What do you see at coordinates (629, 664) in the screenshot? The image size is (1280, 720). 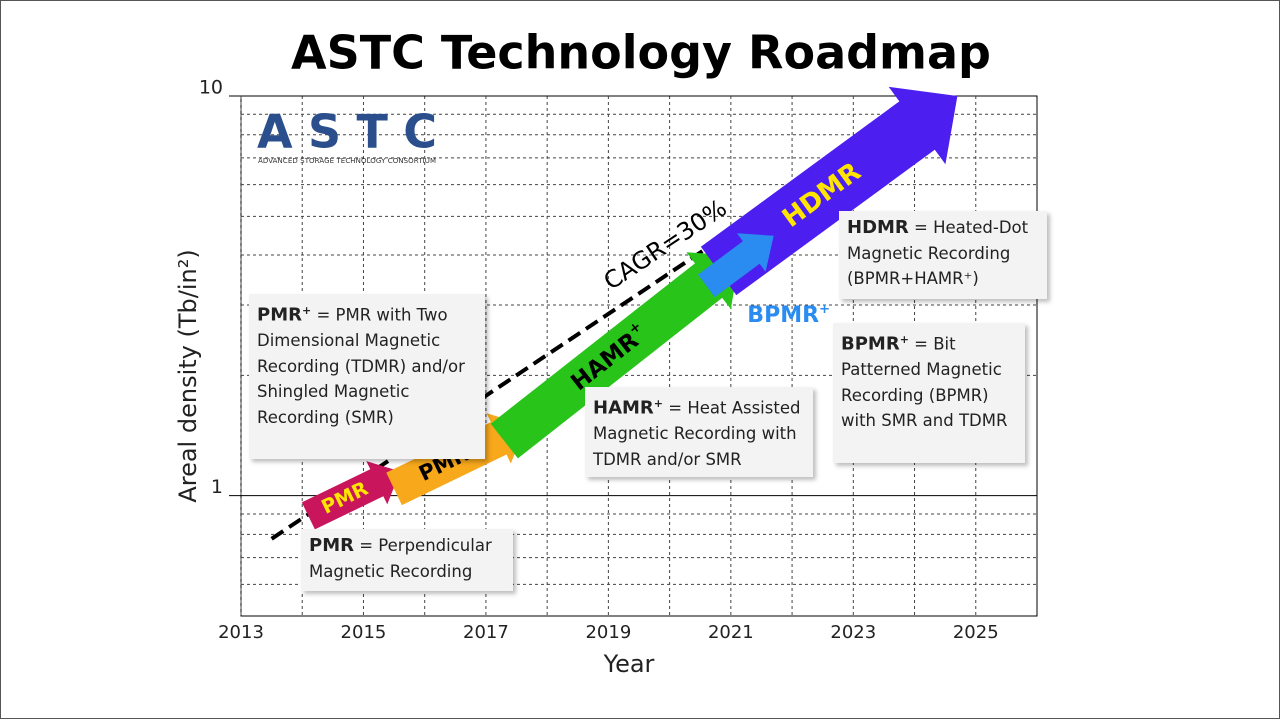 I see `x-axis-label: Year` at bounding box center [629, 664].